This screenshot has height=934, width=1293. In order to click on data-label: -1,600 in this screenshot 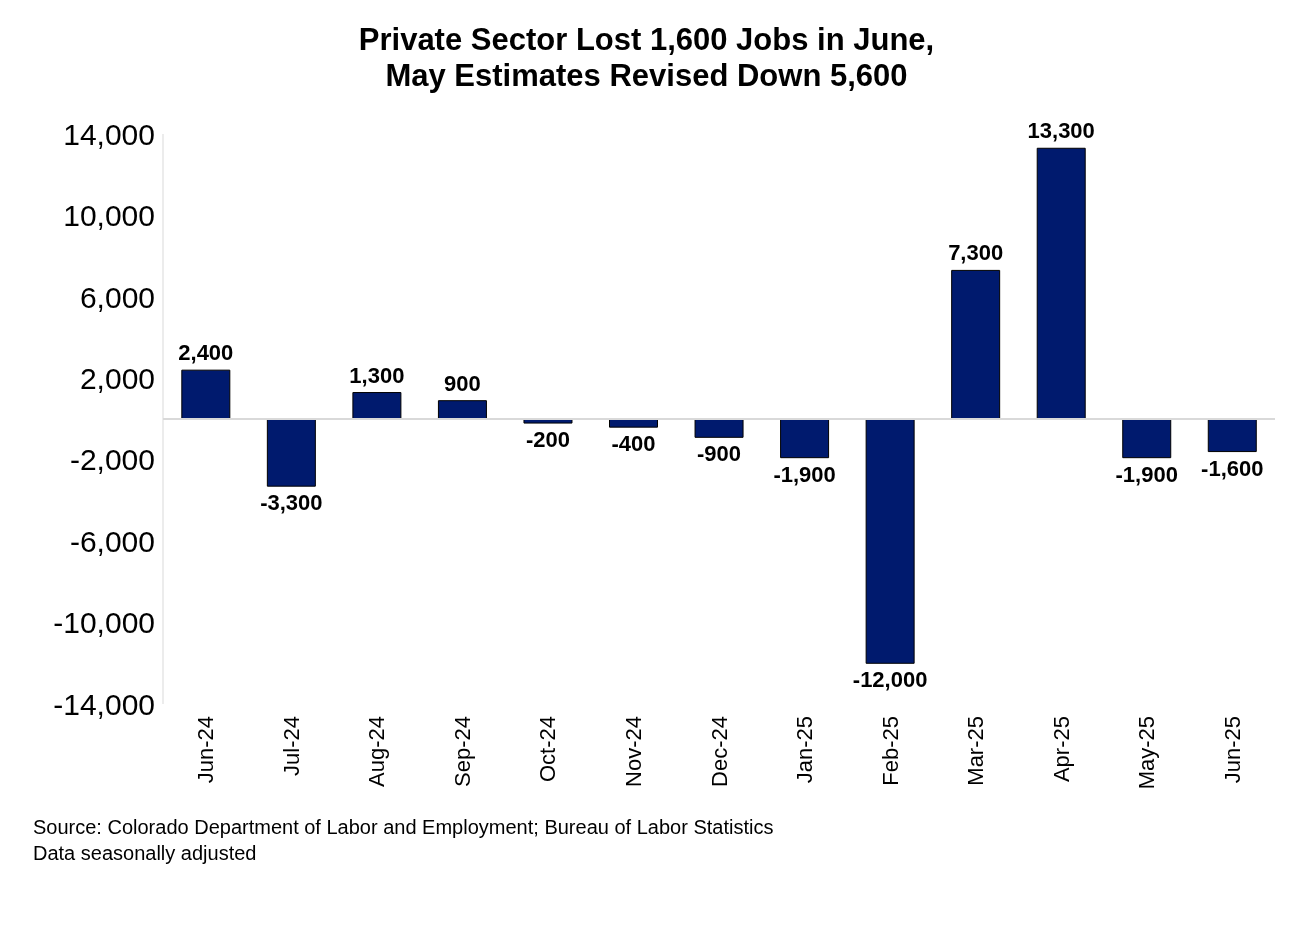, I will do `click(1232, 468)`.